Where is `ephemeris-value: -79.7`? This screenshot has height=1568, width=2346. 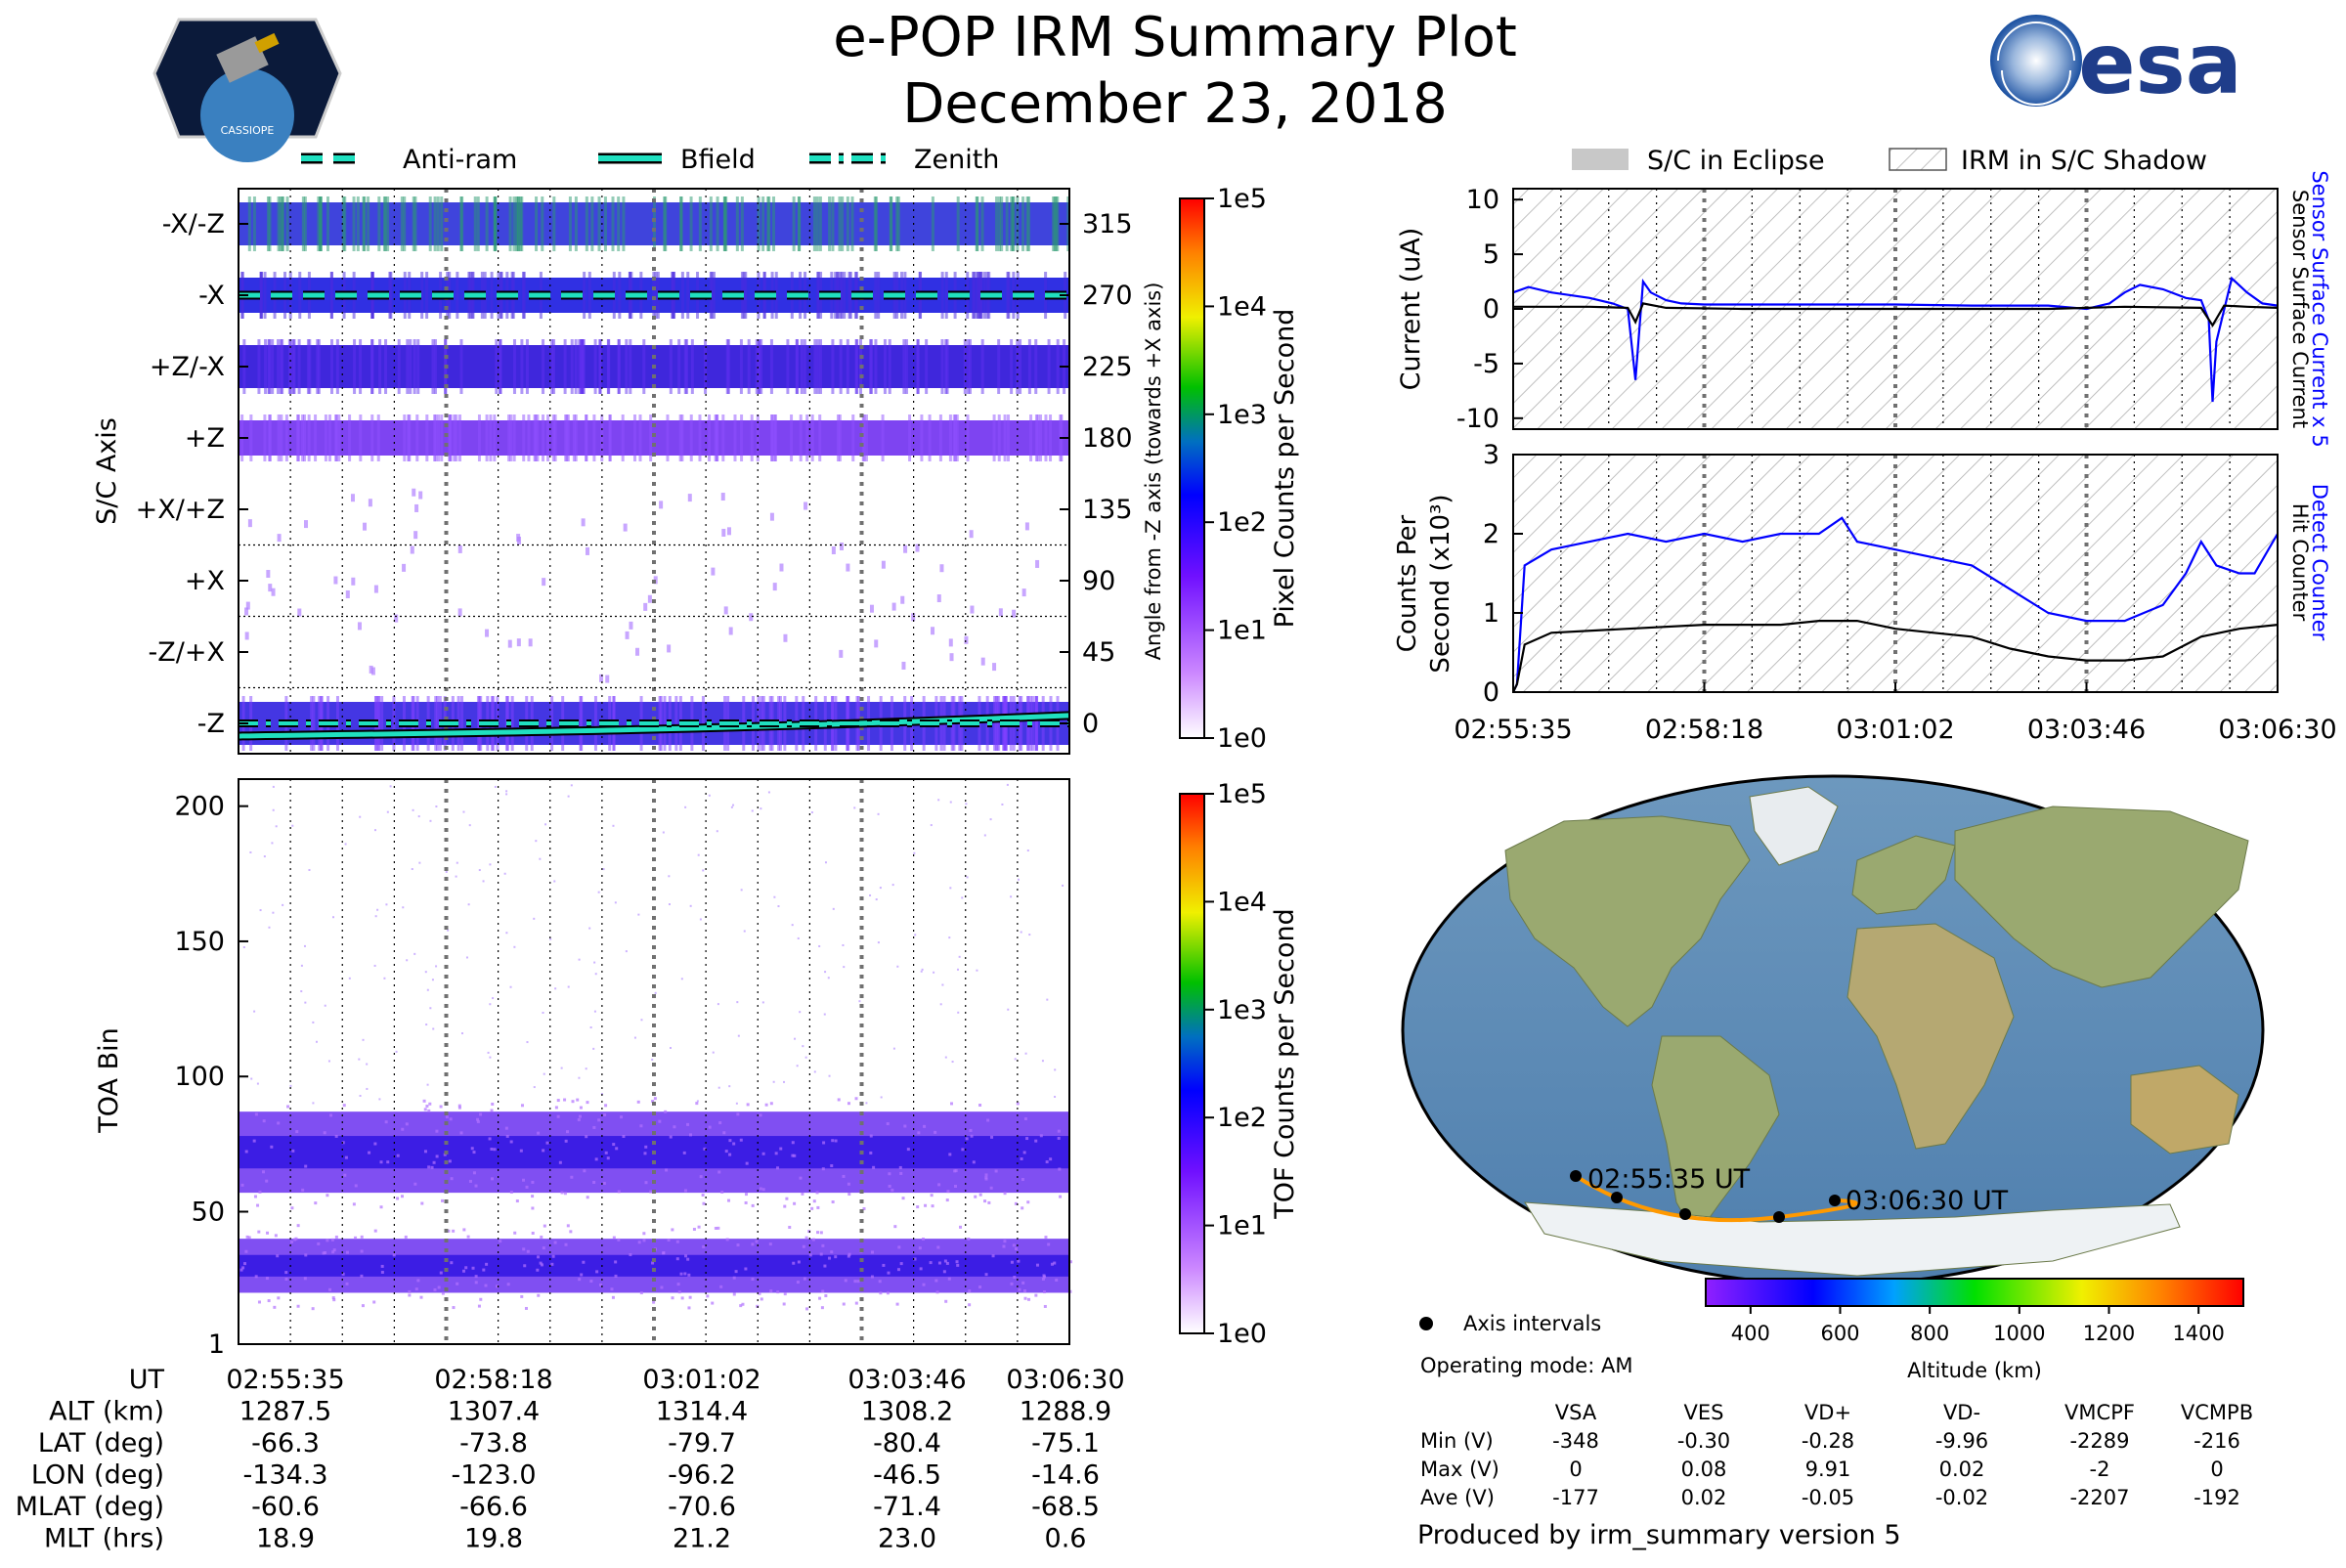
ephemeris-value: -79.7 is located at coordinates (702, 1443).